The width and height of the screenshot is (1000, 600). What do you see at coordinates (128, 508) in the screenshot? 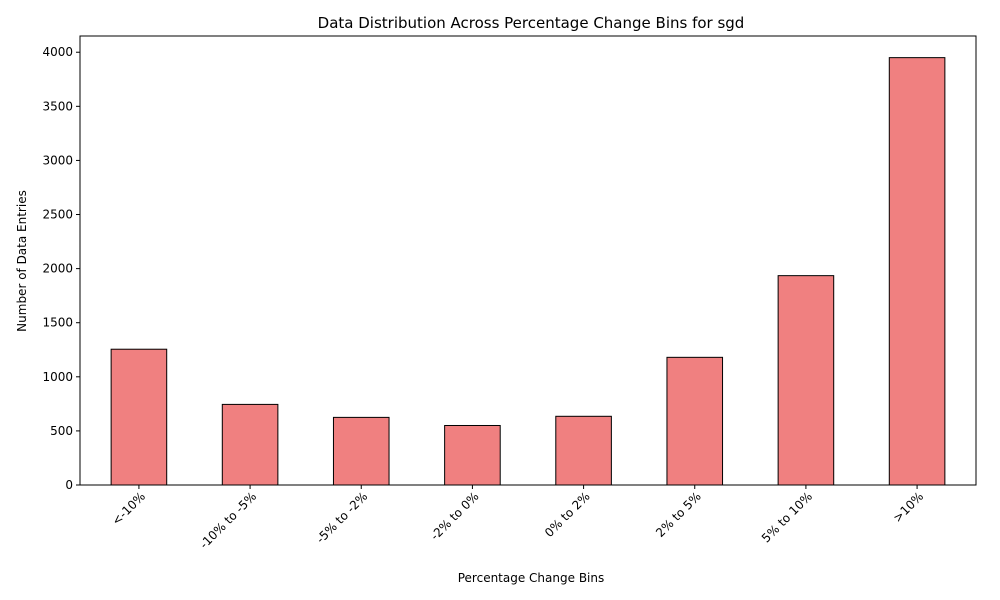
I see `x-tick-label-0: <-10%` at bounding box center [128, 508].